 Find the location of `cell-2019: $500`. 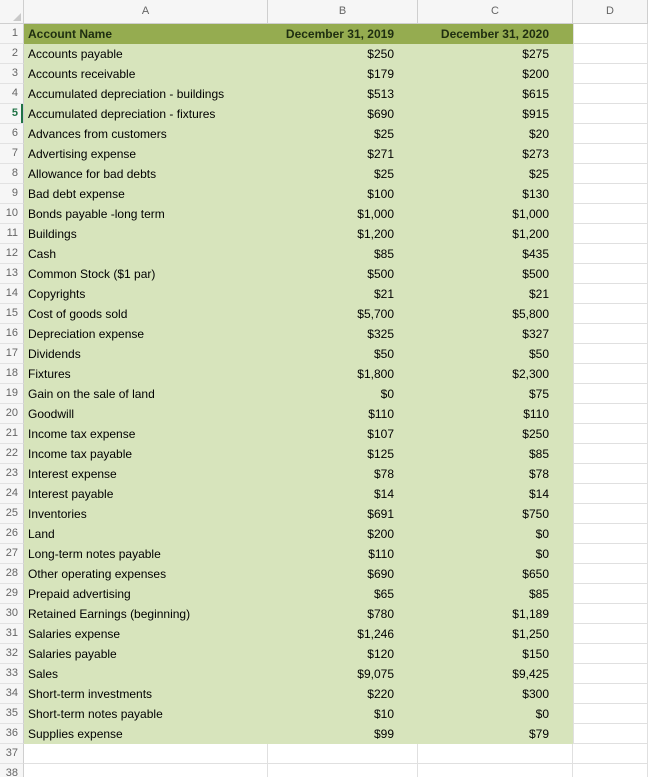

cell-2019: $500 is located at coordinates (343, 274).